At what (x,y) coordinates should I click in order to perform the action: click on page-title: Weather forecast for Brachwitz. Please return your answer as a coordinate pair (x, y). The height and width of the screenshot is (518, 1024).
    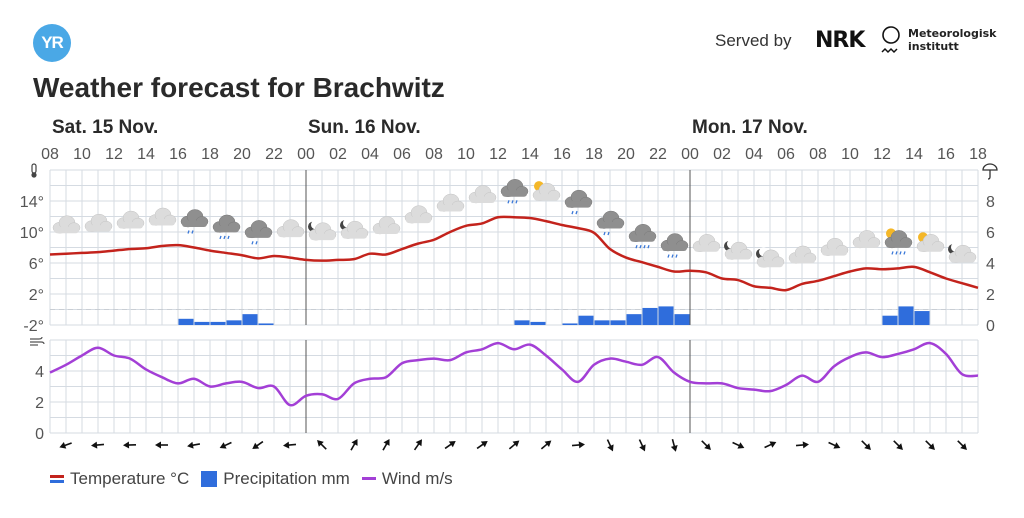
    Looking at the image, I should click on (239, 87).